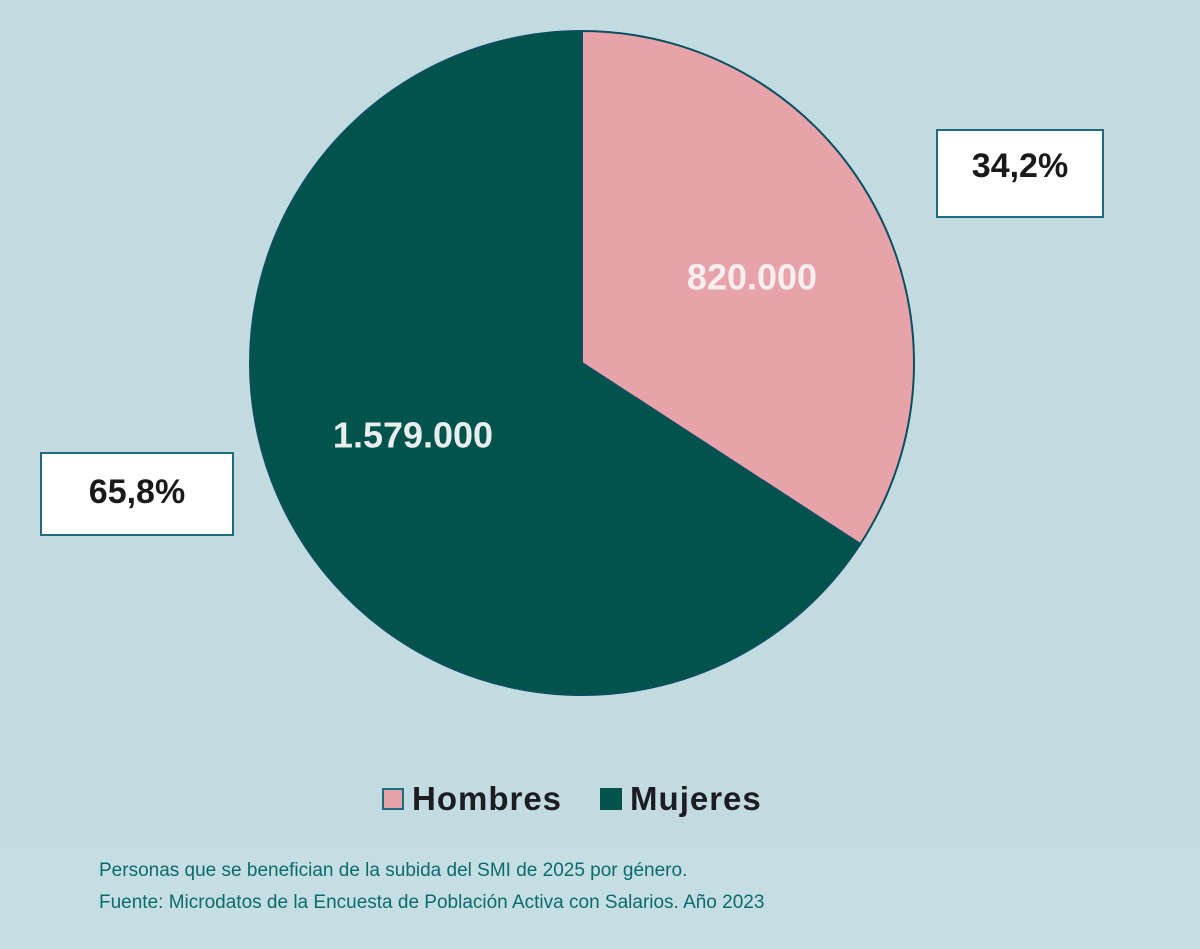  What do you see at coordinates (487, 798) in the screenshot?
I see `legend-label-hombres: Hombres` at bounding box center [487, 798].